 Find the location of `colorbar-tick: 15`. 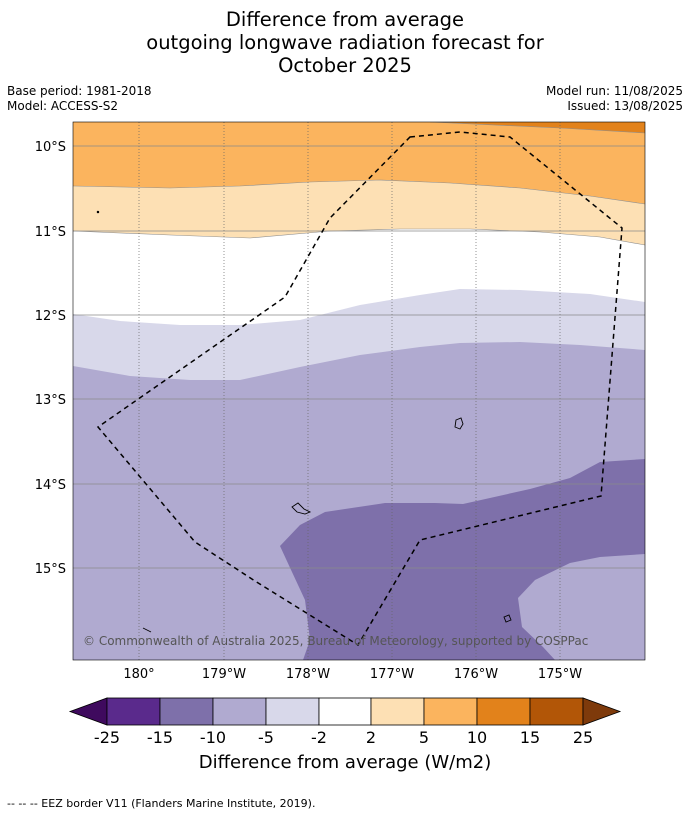

colorbar-tick: 15 is located at coordinates (530, 737).